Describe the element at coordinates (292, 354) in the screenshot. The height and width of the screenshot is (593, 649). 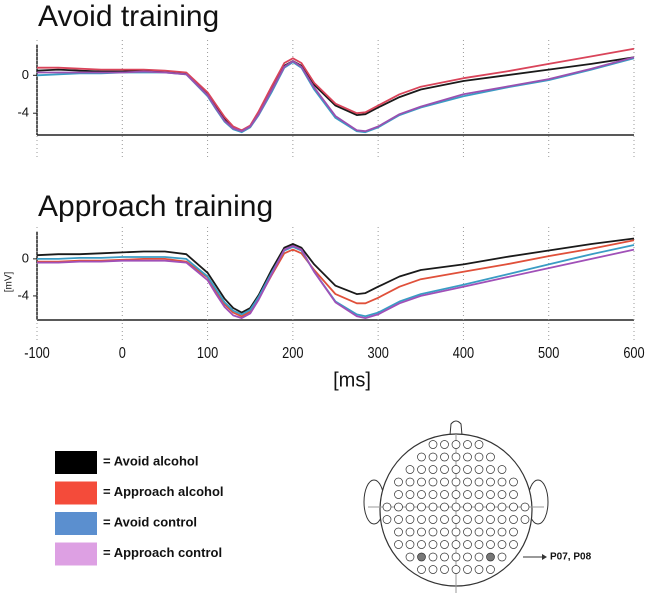
I see `x-tick-label: 200` at that location.